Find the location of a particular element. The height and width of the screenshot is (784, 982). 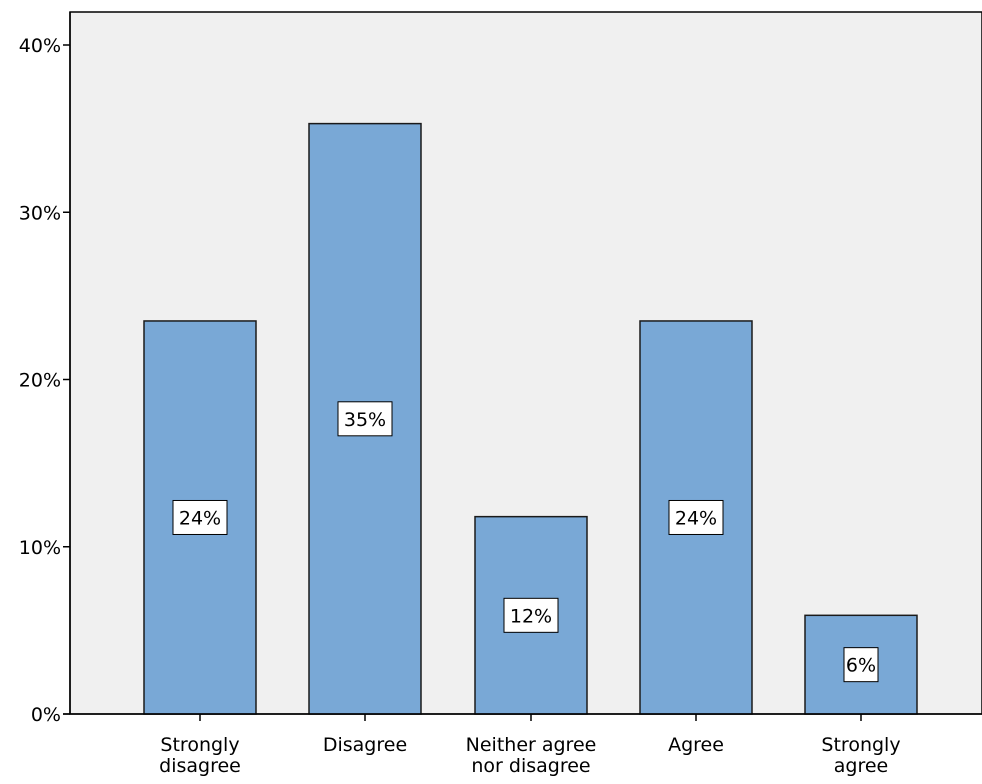

x-tick-label-line: Disagree is located at coordinates (365, 745).